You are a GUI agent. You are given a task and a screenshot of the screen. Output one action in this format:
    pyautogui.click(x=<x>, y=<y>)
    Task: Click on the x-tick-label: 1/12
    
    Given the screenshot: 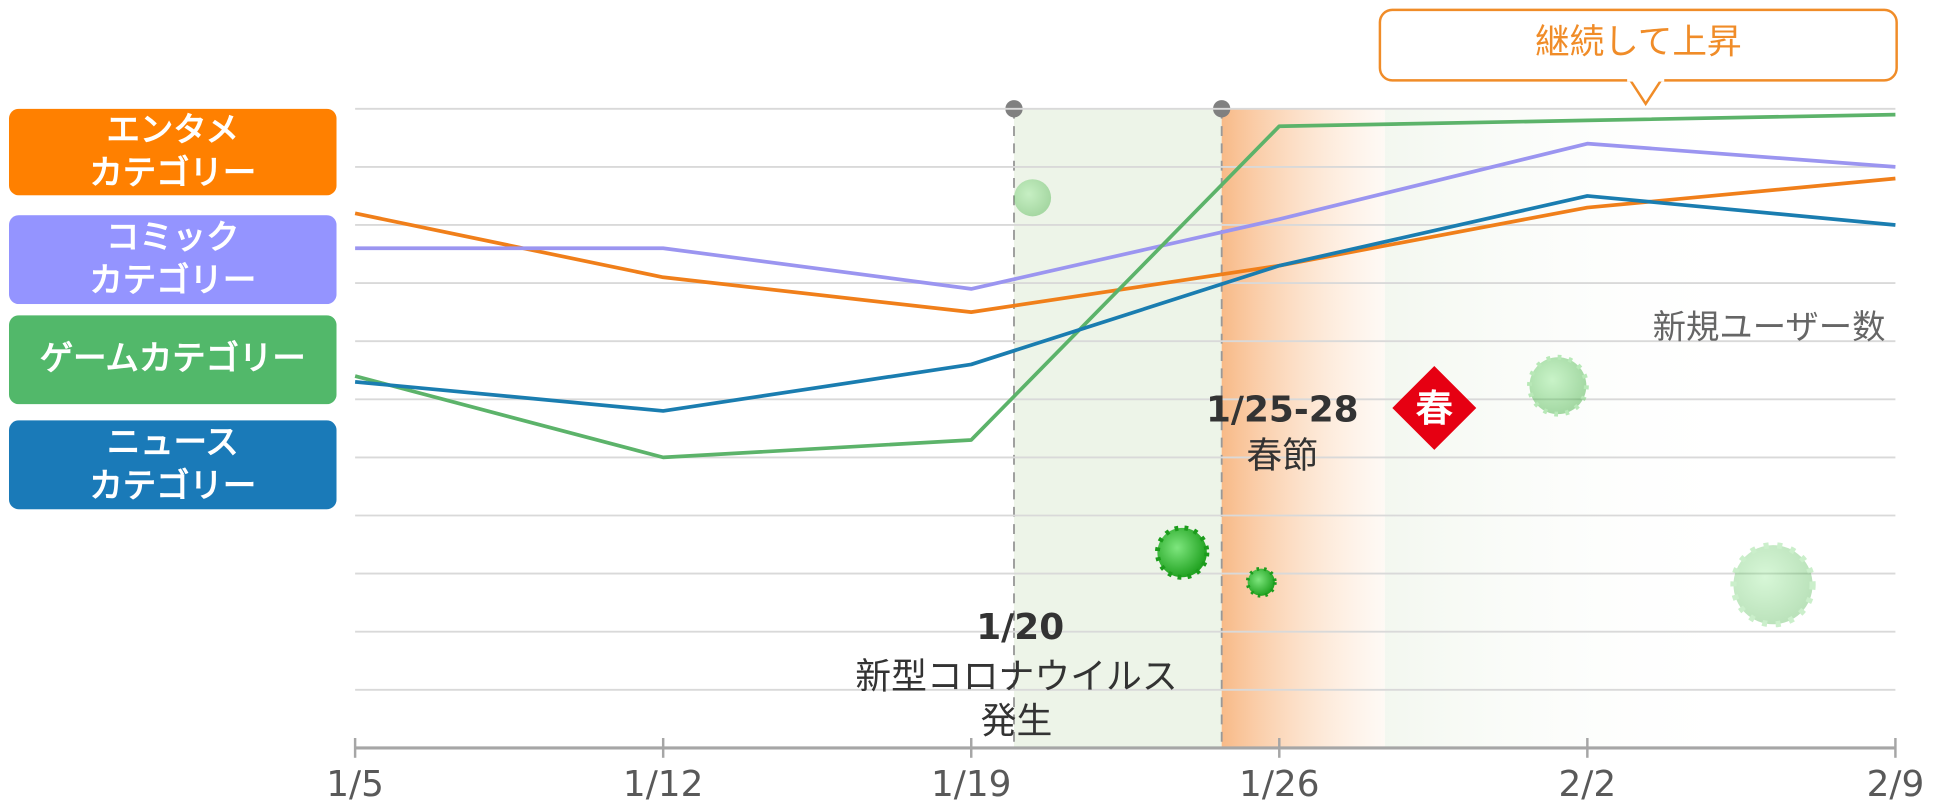 What is the action you would take?
    pyautogui.click(x=663, y=784)
    